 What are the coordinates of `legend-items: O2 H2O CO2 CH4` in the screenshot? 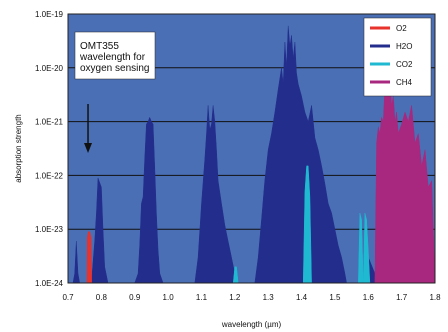 It's located at (391, 55).